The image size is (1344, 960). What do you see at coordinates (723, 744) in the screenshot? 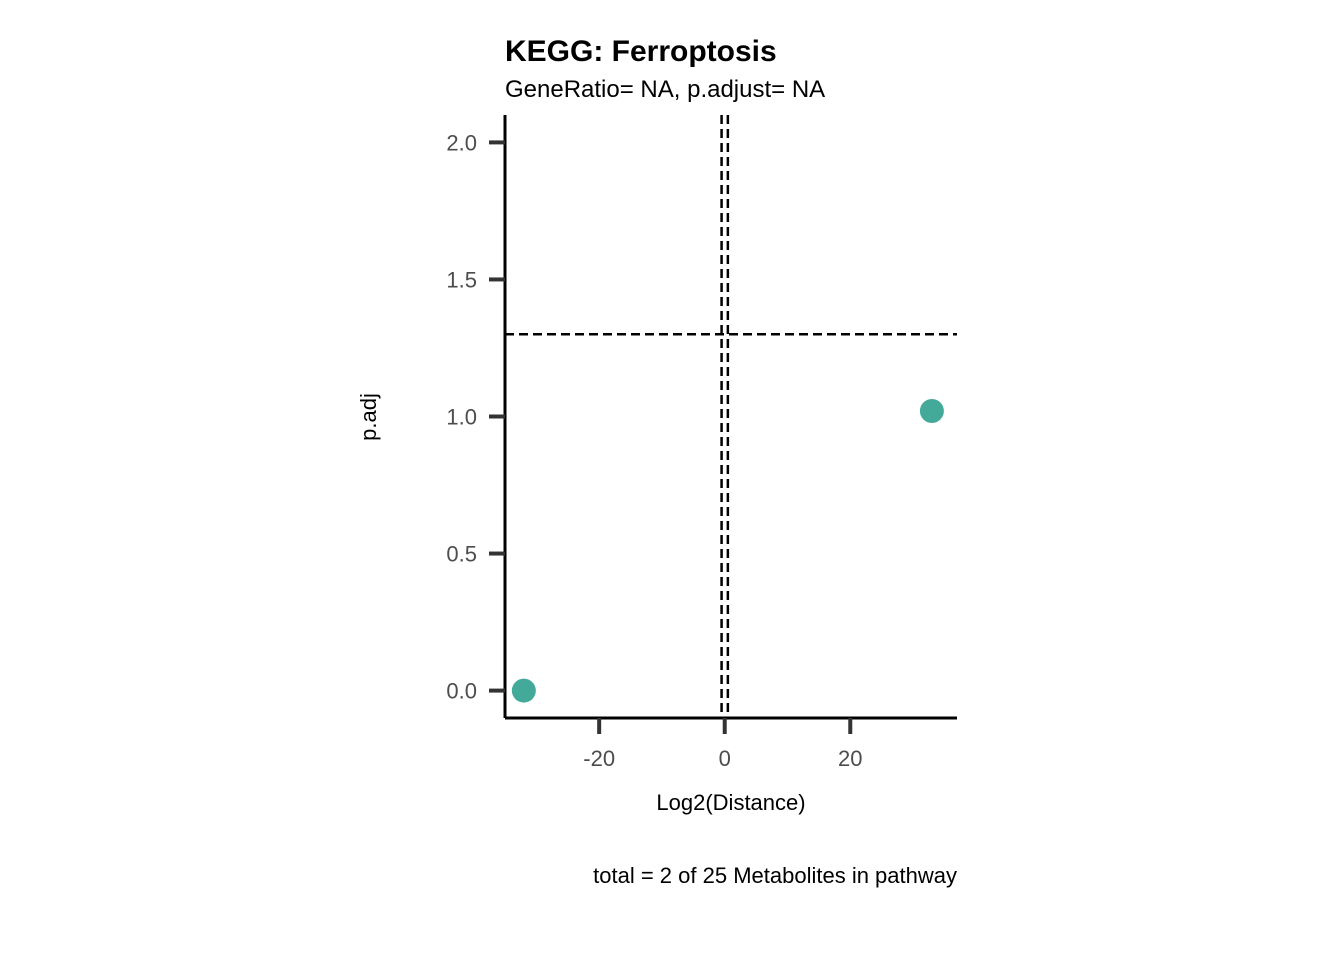
I see `x-axis-ticks: -20 0 20` at bounding box center [723, 744].